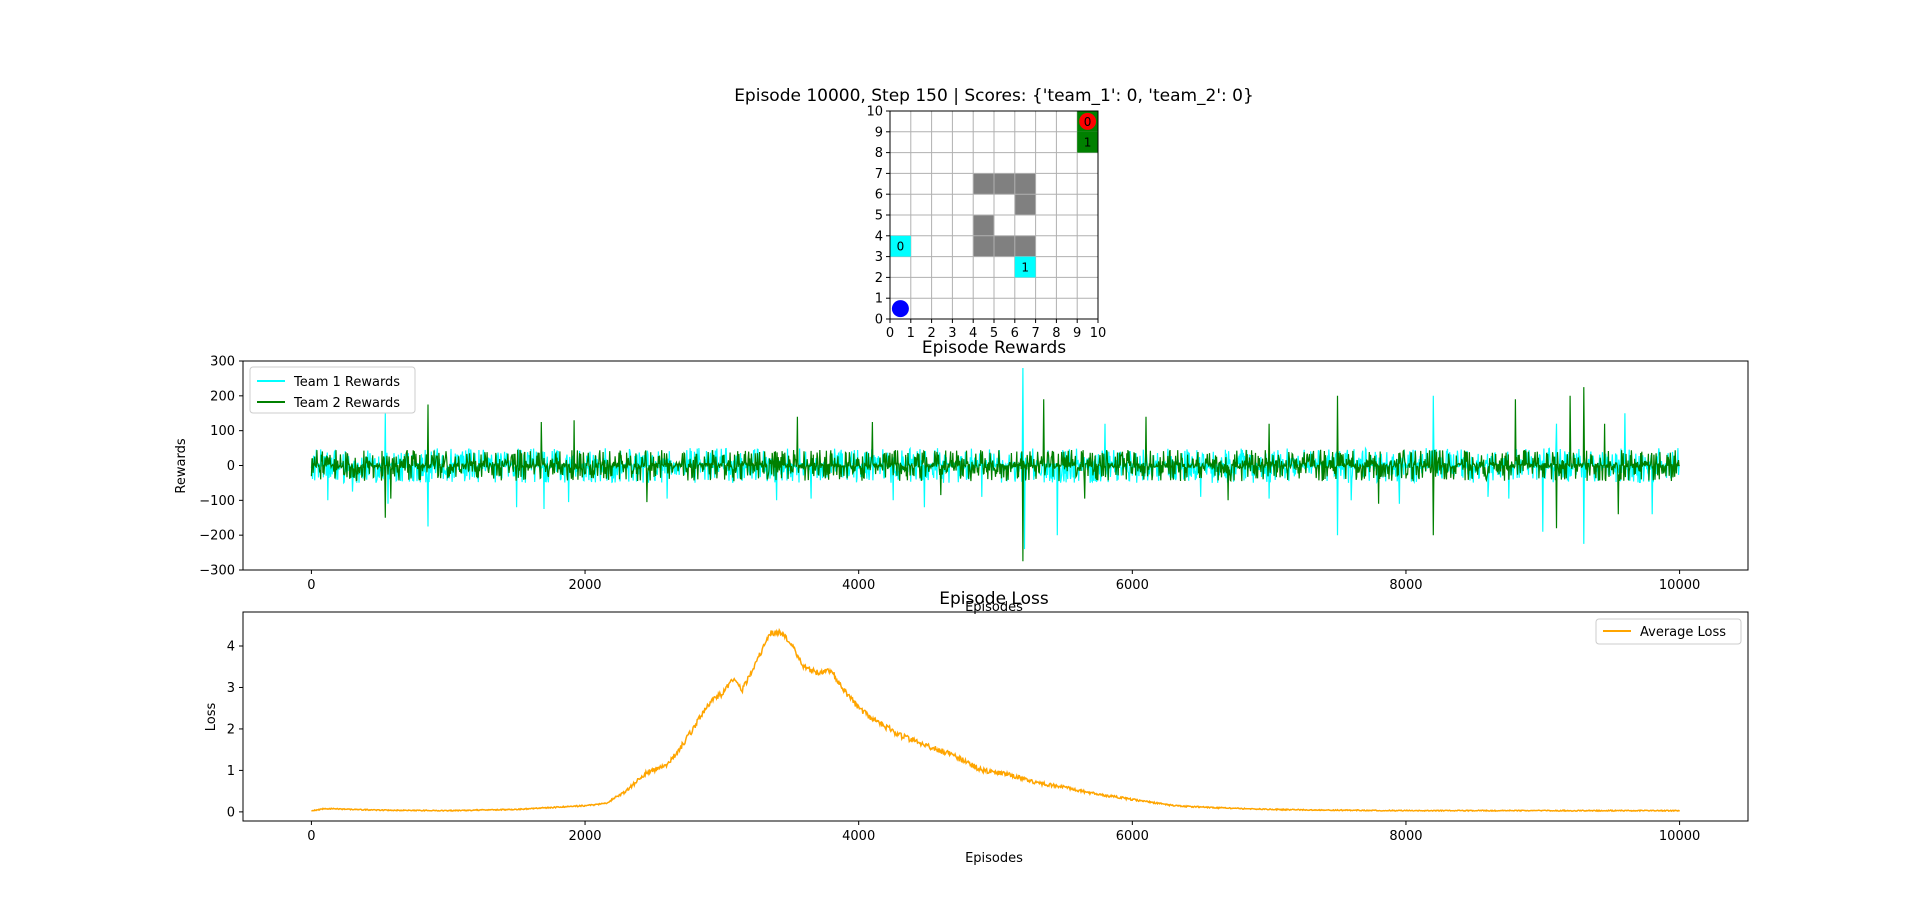  I want to click on team-2-agent-marker, so click(1088, 121).